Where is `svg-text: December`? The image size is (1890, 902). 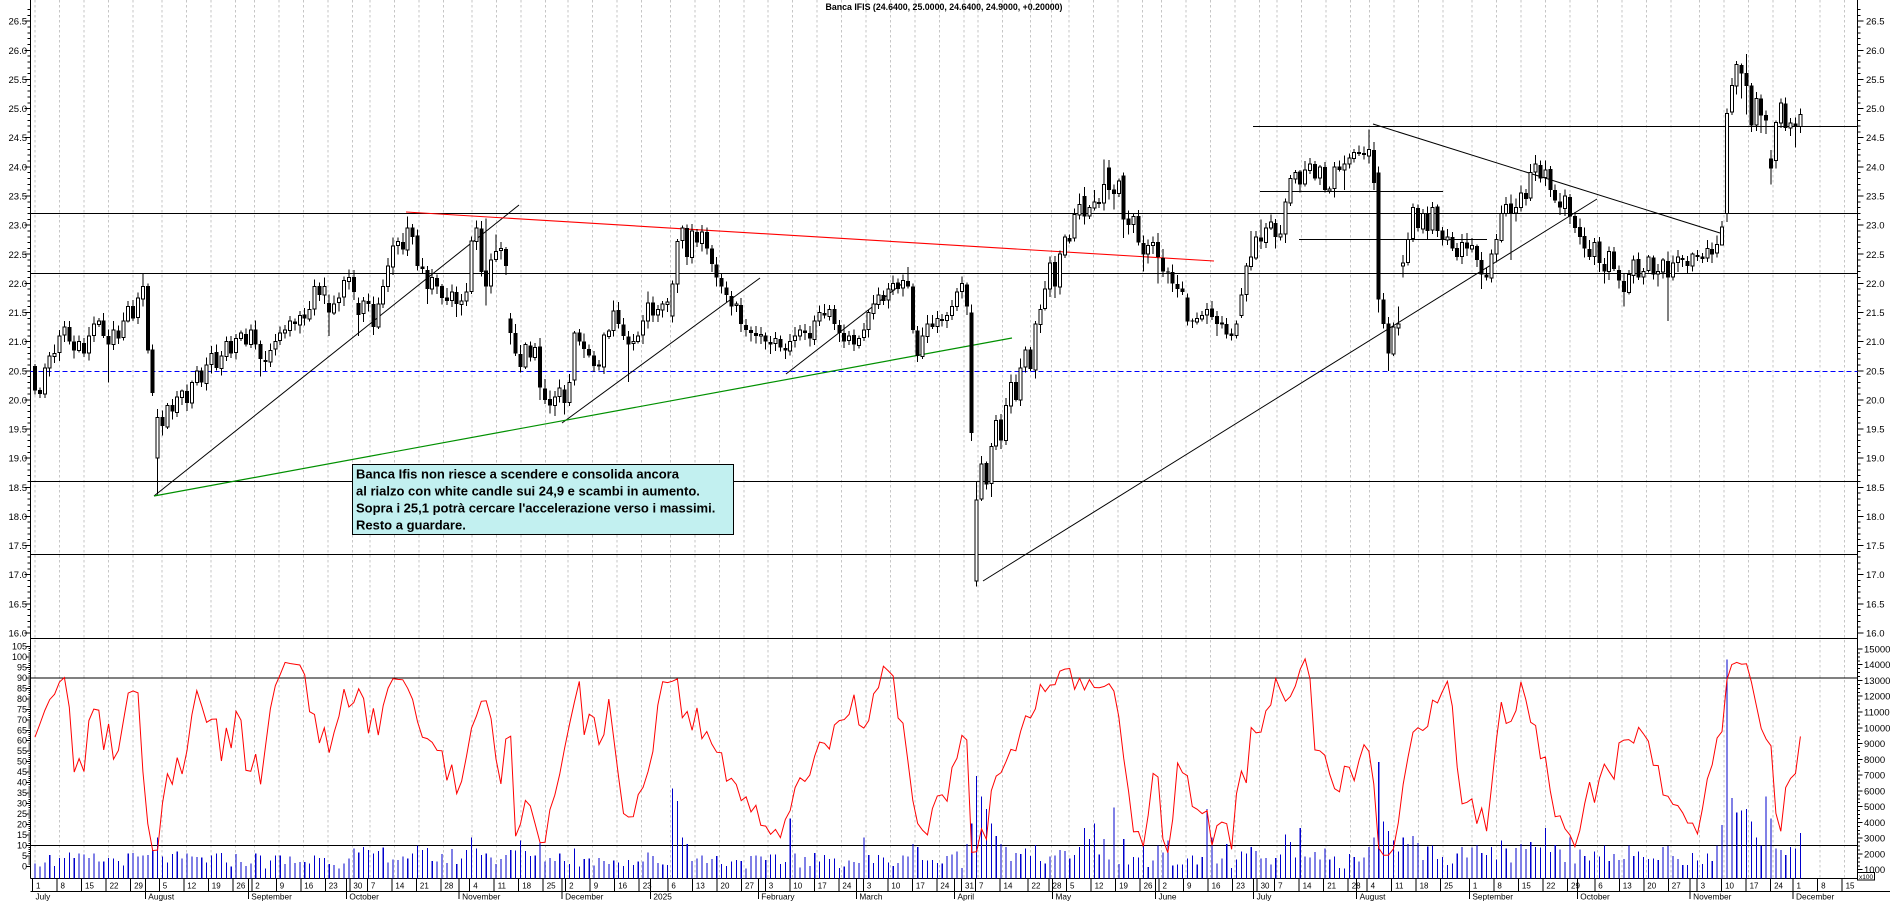
svg-text: December is located at coordinates (584, 897).